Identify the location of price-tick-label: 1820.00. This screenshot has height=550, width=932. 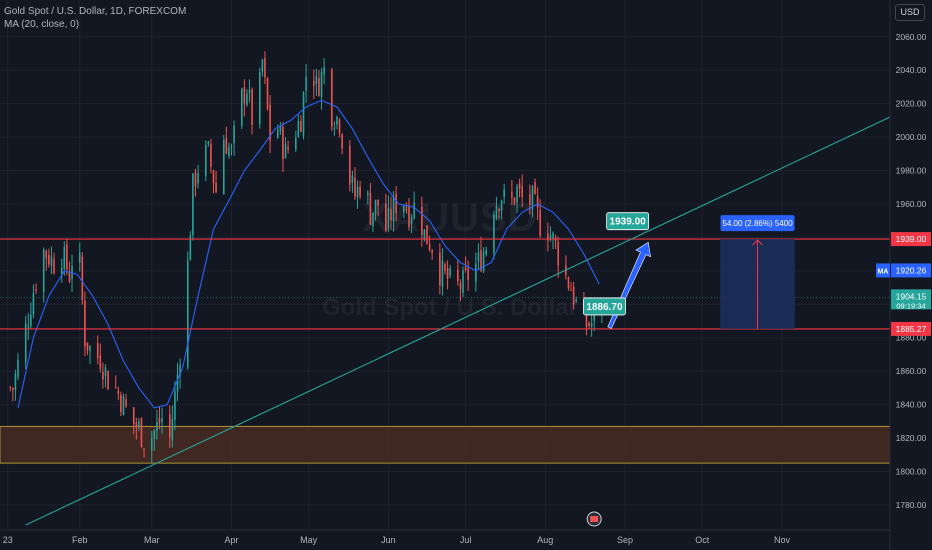
(911, 438).